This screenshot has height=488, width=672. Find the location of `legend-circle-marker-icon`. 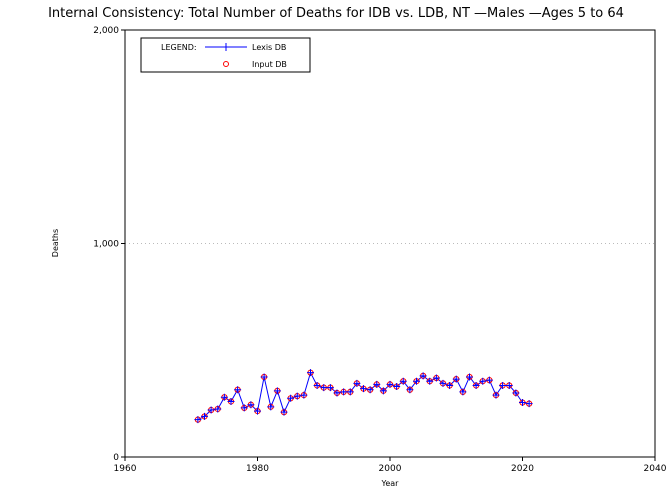

legend-circle-marker-icon is located at coordinates (226, 64).